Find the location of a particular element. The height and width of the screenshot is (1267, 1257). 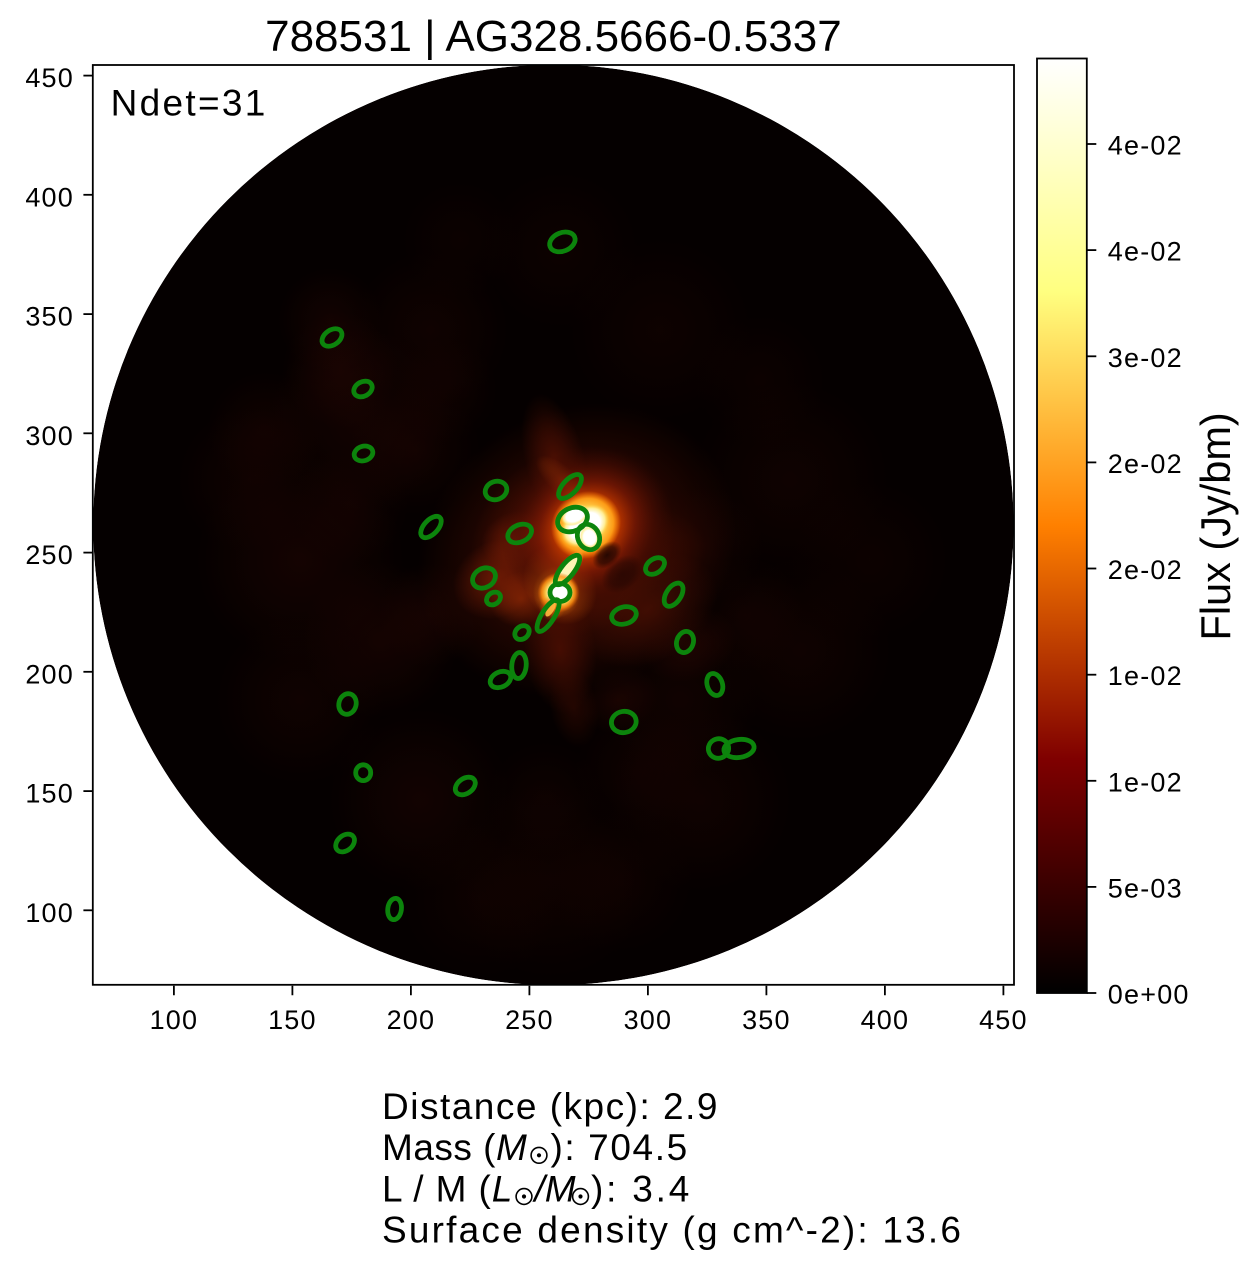

svg-text: Mass (M is located at coordinates (454, 1147).